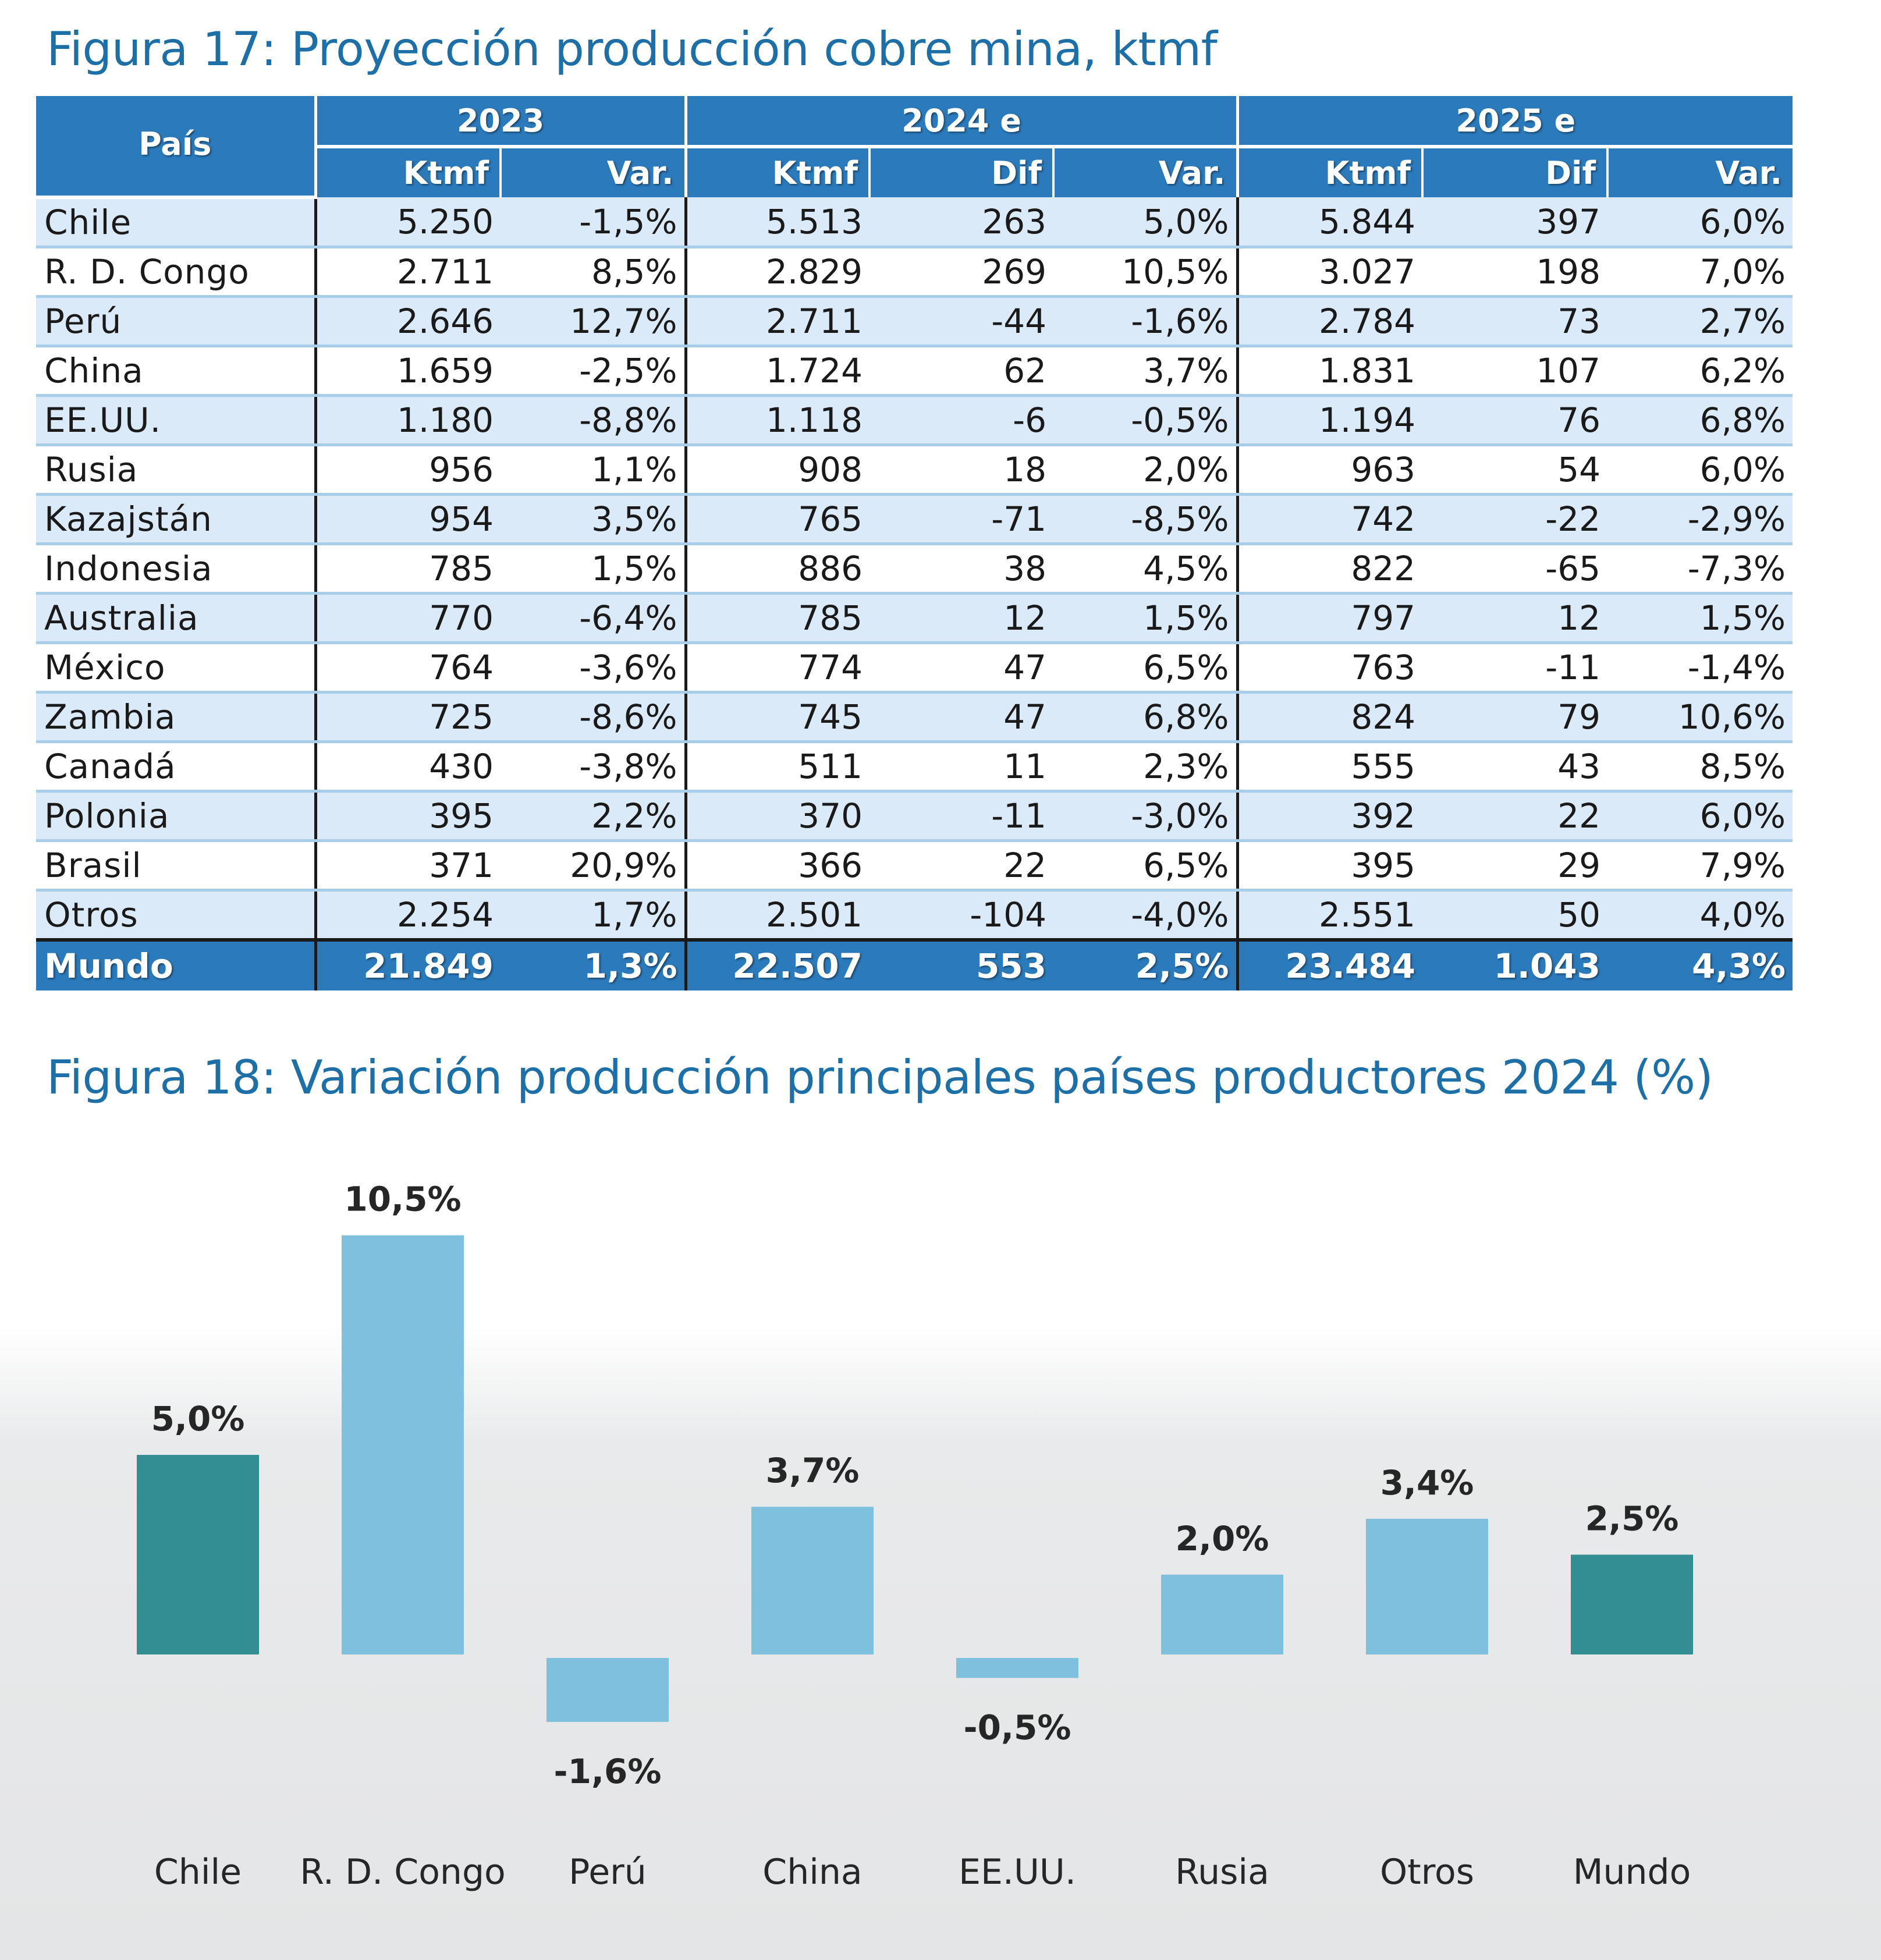 The height and width of the screenshot is (1960, 1881). Describe the element at coordinates (777, 519) in the screenshot. I see `cell-ktmf-2024: 765` at that location.